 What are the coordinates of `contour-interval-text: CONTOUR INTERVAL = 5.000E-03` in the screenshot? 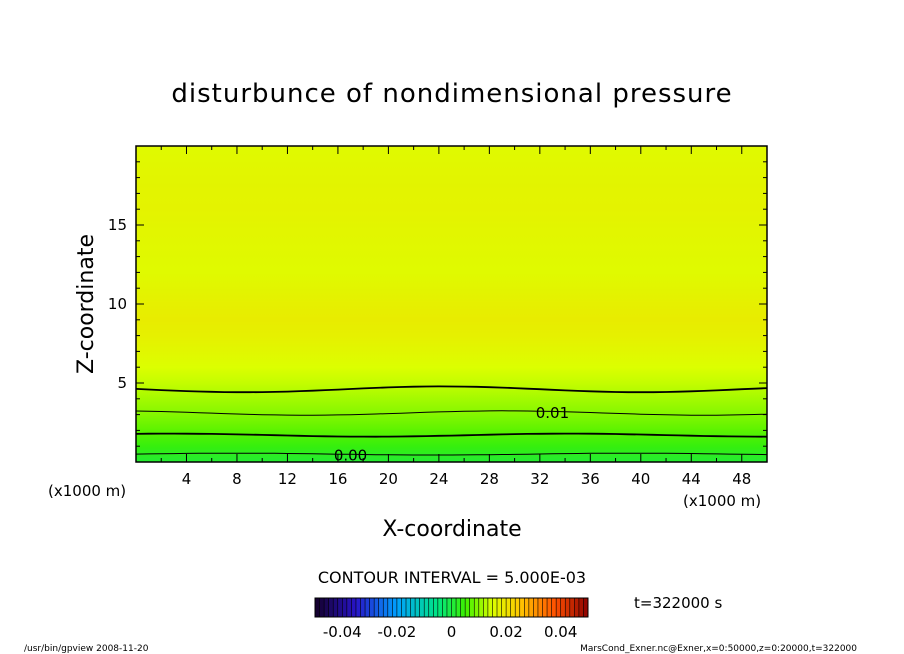 It's located at (452, 577).